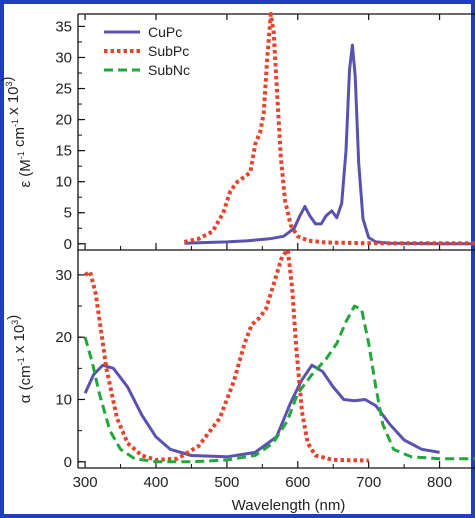 The height and width of the screenshot is (518, 475). Describe the element at coordinates (85, 482) in the screenshot. I see `x-tick-label: 300` at that location.